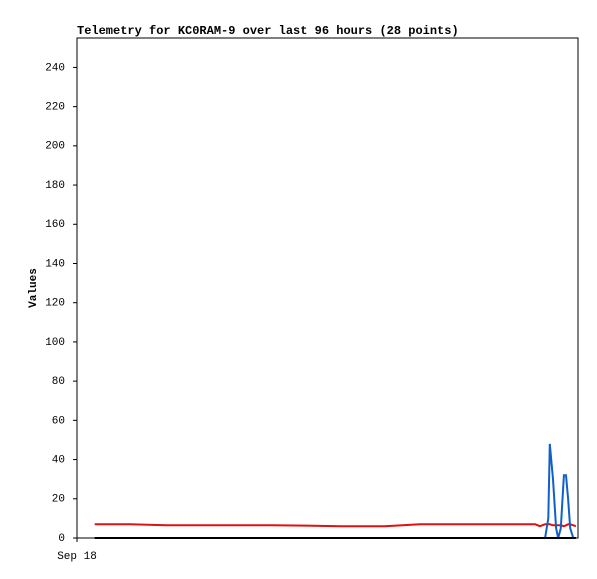  Describe the element at coordinates (58, 421) in the screenshot. I see `y-tick-label: 60` at that location.